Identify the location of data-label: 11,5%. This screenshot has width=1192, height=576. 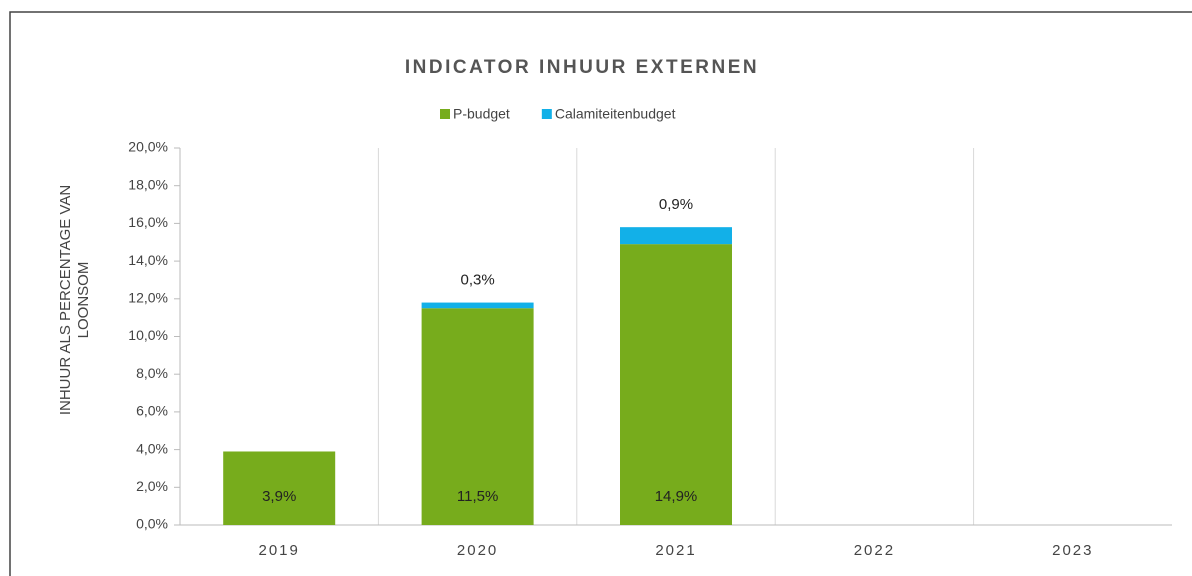
(477, 496).